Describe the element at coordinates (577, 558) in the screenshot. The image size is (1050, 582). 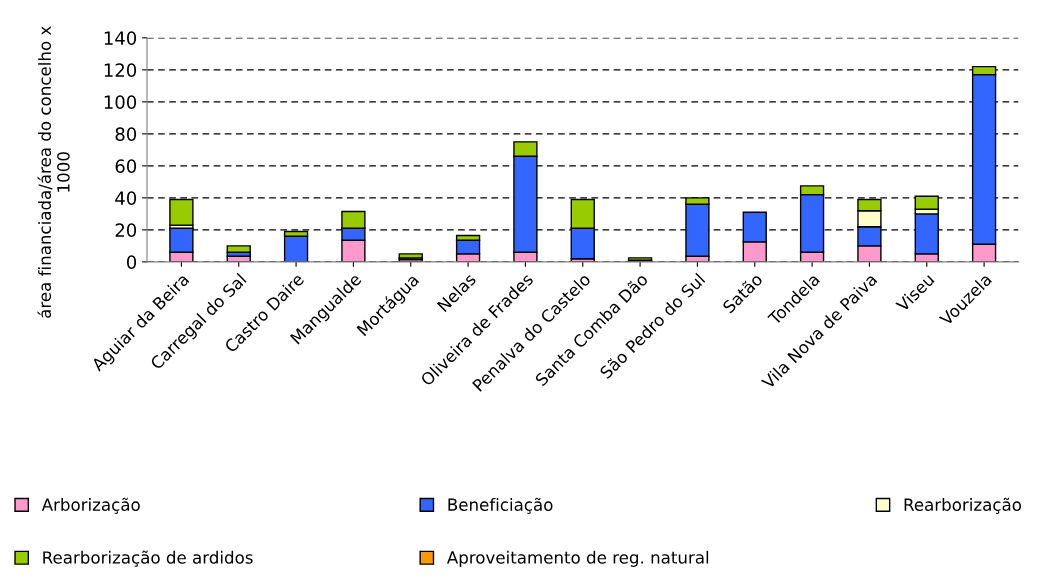
I see `legend-label: Aproveitamento de reg. natural` at that location.